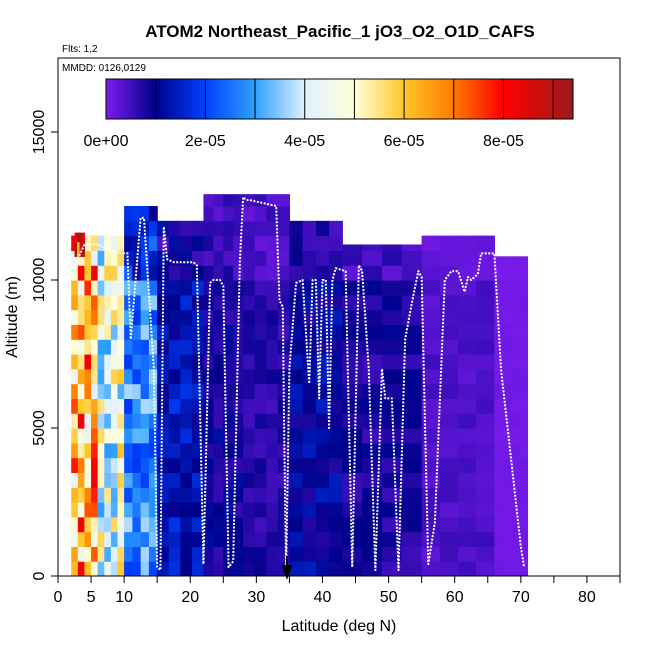  What do you see at coordinates (39, 575) in the screenshot?
I see `y-tick-label: 0` at bounding box center [39, 575].